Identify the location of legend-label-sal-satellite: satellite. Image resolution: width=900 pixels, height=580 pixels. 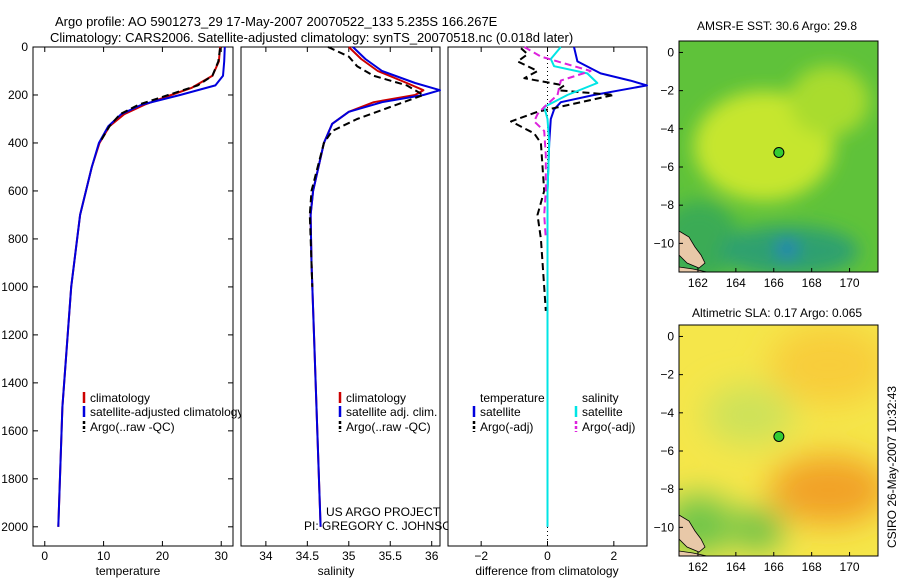
(602, 412).